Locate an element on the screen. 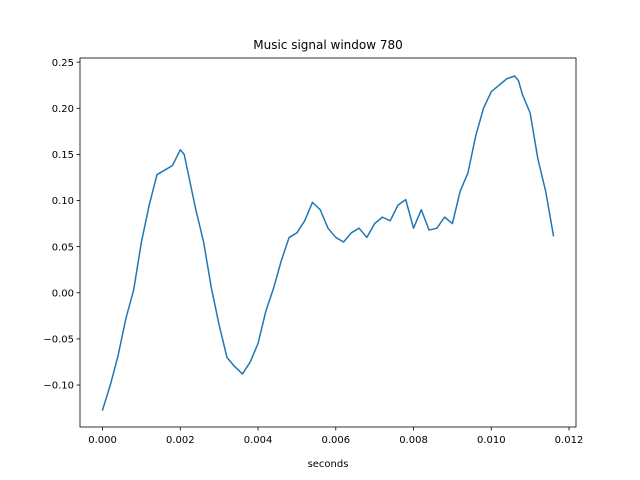 This screenshot has height=480, width=640. x-tick-label: 0.012 is located at coordinates (569, 440).